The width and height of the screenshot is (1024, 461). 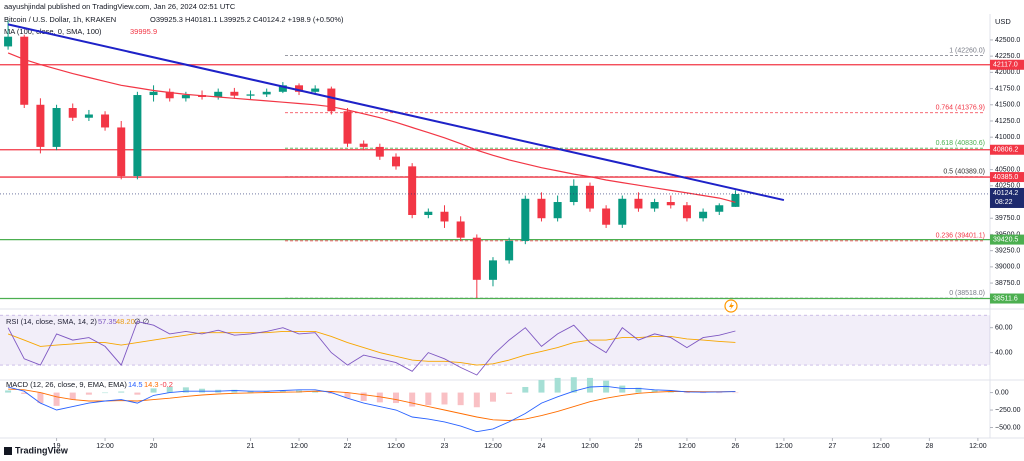 I want to click on y-tick-label: 40250.0, so click(x=1007, y=186).